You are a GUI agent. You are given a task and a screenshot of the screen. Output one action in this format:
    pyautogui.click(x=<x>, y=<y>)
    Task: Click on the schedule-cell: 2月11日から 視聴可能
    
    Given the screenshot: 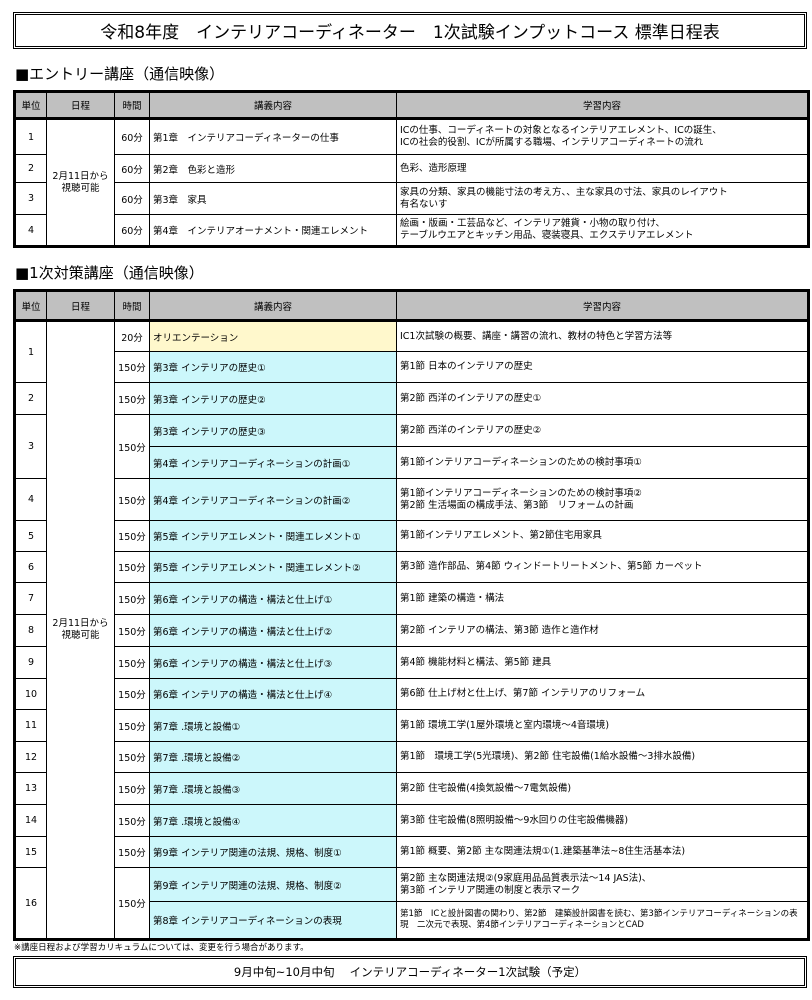 What is the action you would take?
    pyautogui.click(x=80, y=630)
    